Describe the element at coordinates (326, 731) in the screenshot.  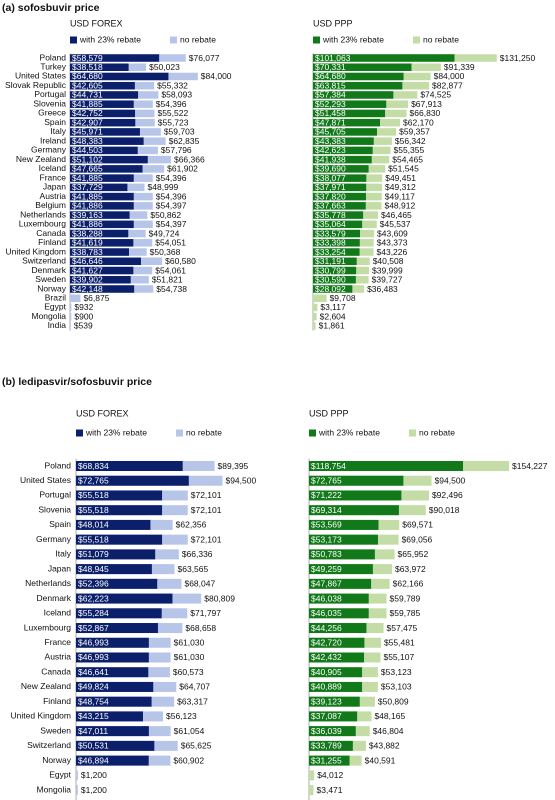
I see `value-label: $36,039` at that location.